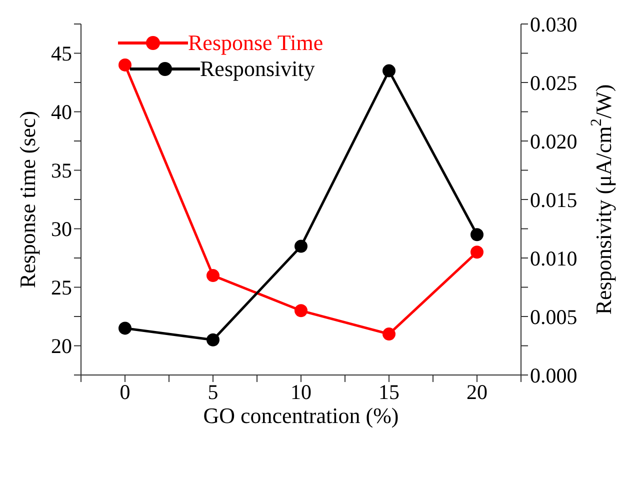 The height and width of the screenshot is (493, 636). What do you see at coordinates (301, 415) in the screenshot?
I see `x-axis-title: GO concentration (%)` at bounding box center [301, 415].